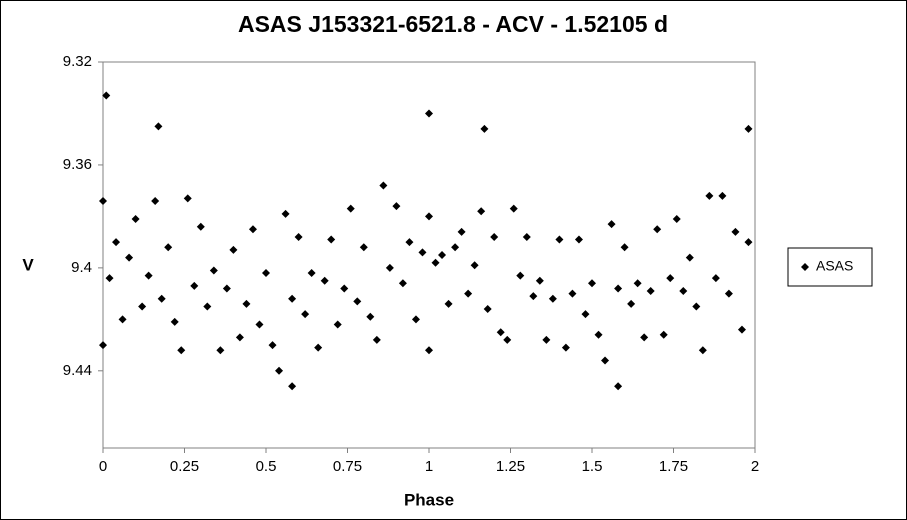  I want to click on x-tick-label: 0.75, so click(347, 466).